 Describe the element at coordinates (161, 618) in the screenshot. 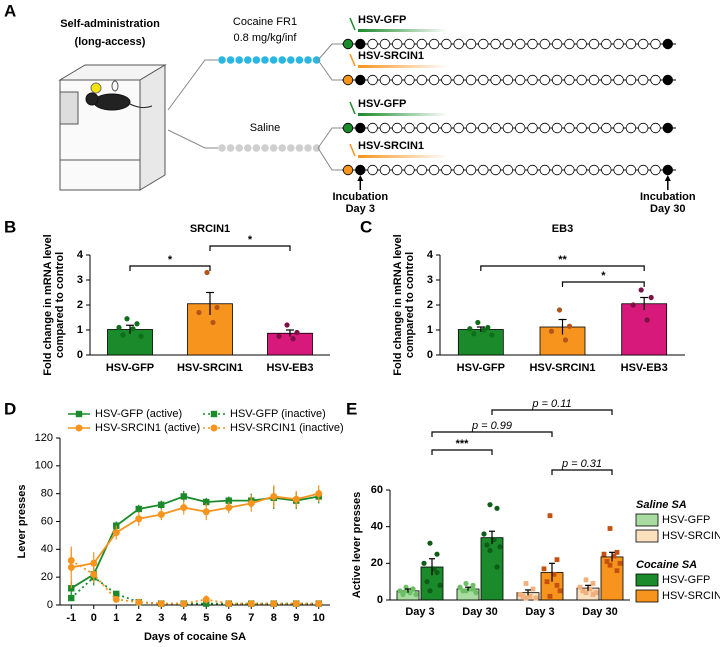

I see `x-tick-label: 3` at that location.